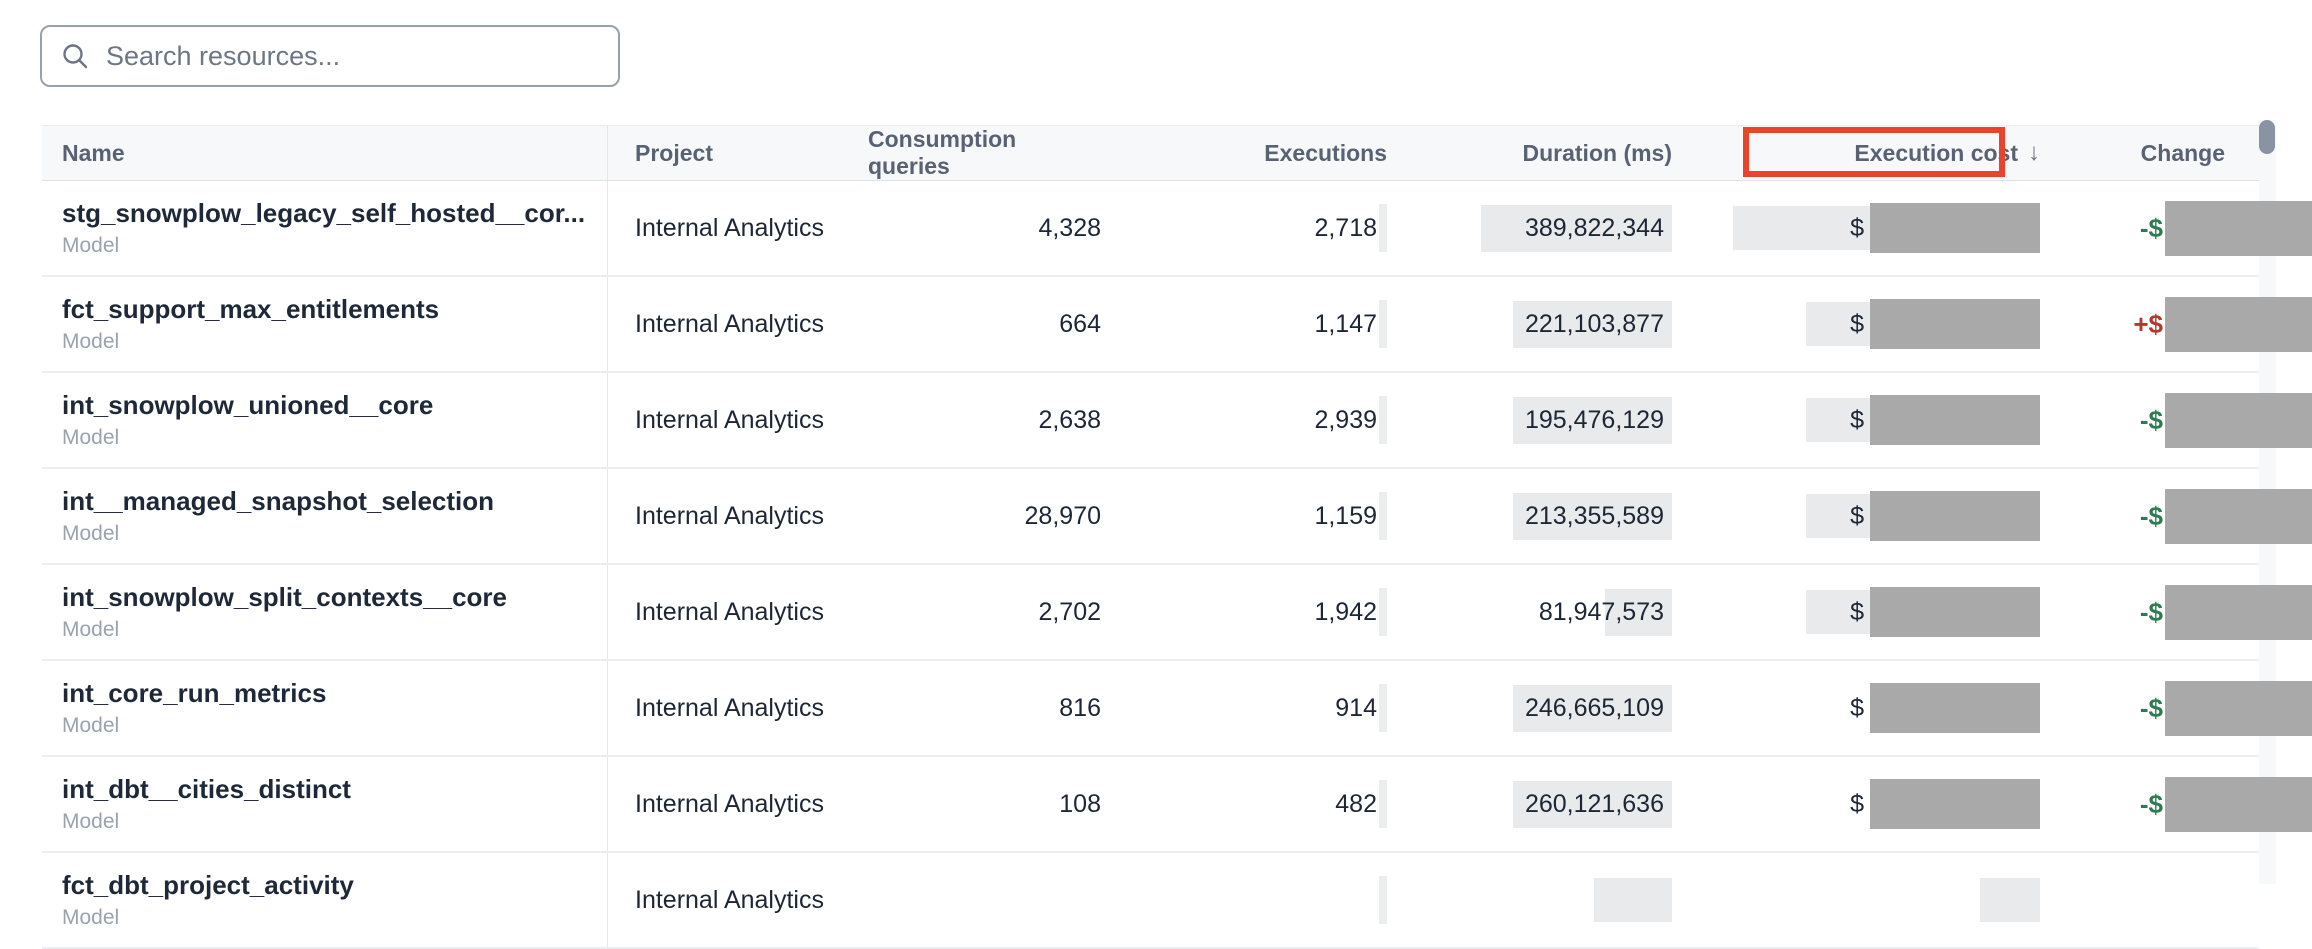 This screenshot has height=949, width=2312. I want to click on column-header-execution-cost: Execution cost ↓, so click(1856, 153).